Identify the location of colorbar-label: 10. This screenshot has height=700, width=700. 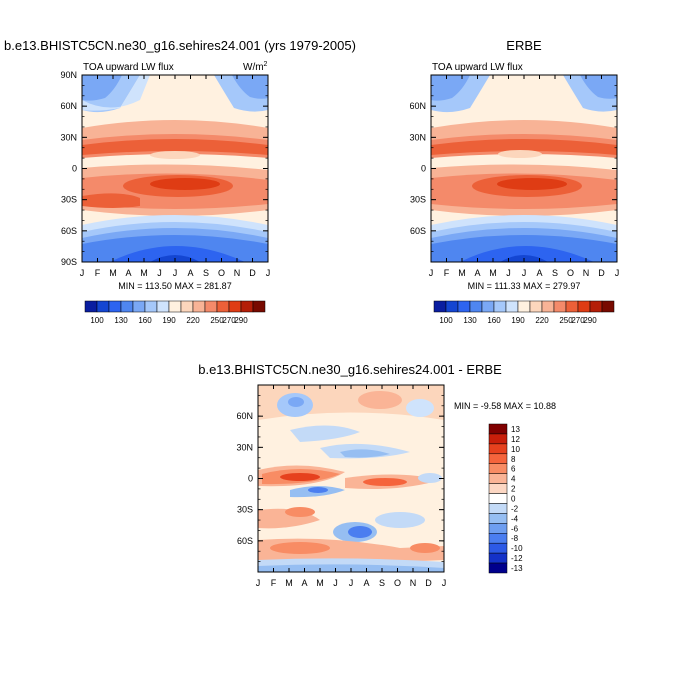
(515, 449).